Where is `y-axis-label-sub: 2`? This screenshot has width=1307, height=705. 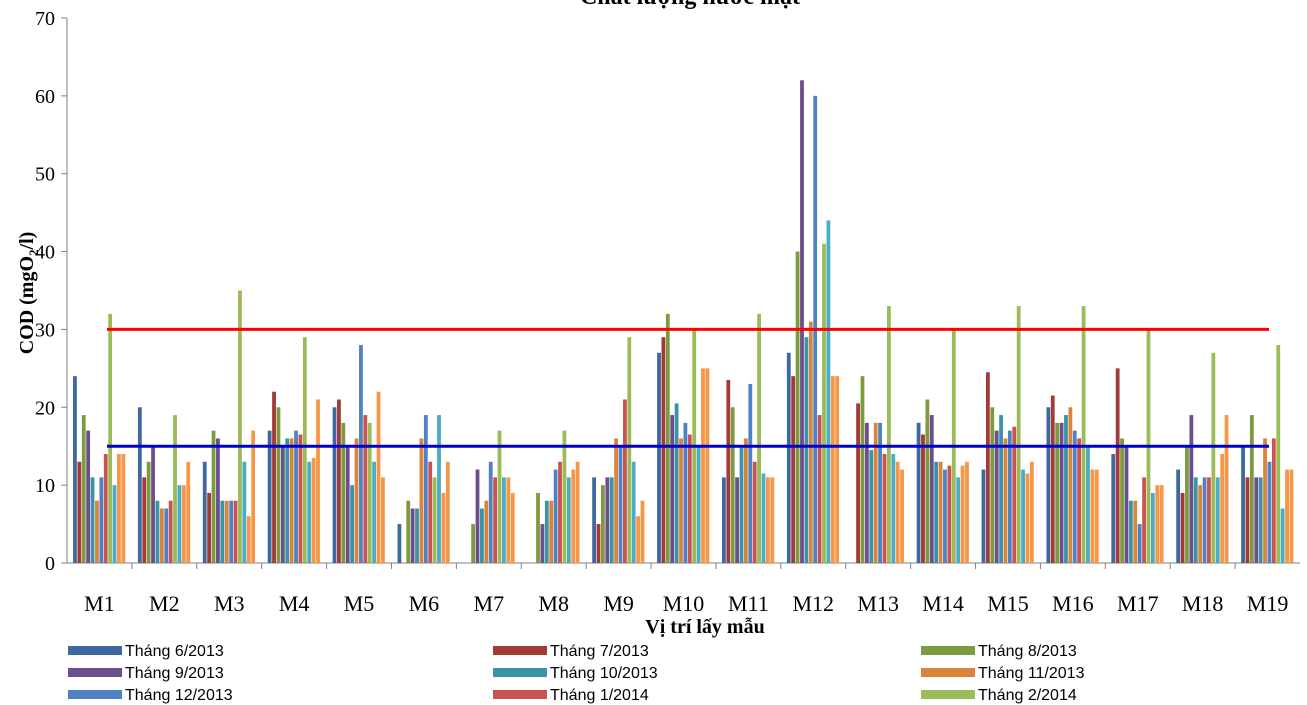 y-axis-label-sub: 2 is located at coordinates (33, 252).